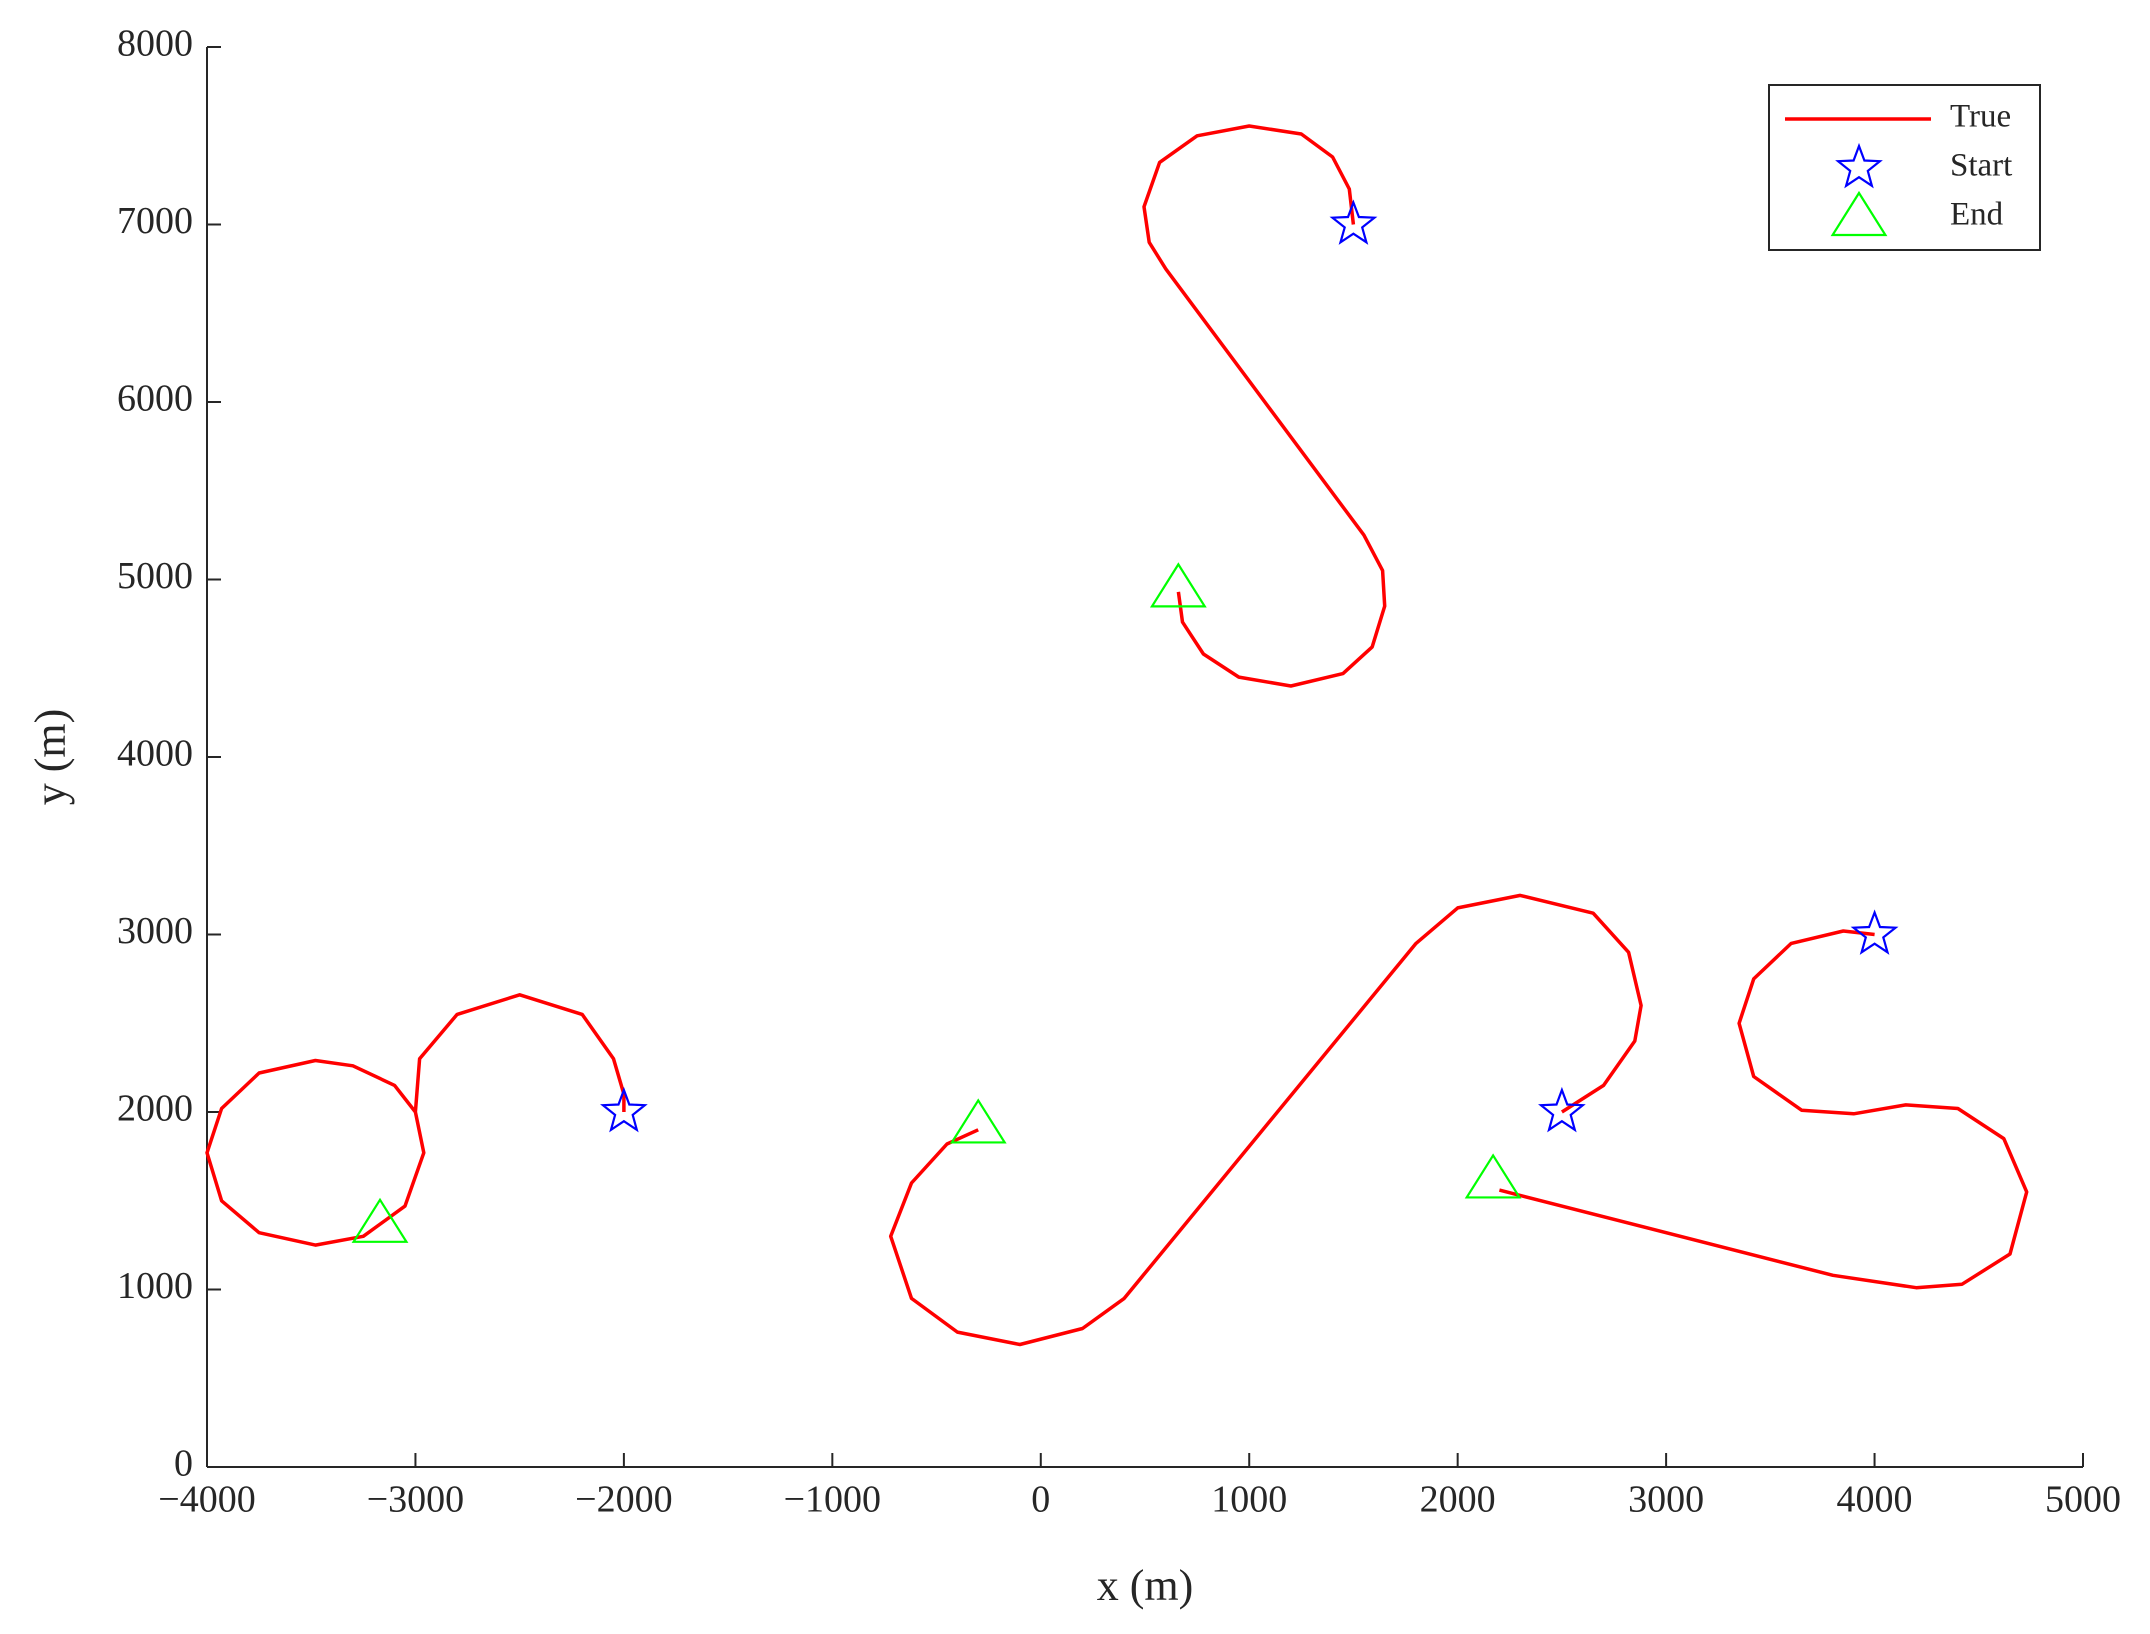 The height and width of the screenshot is (1634, 2150). Describe the element at coordinates (1981, 166) in the screenshot. I see `legend-label: Start` at that location.